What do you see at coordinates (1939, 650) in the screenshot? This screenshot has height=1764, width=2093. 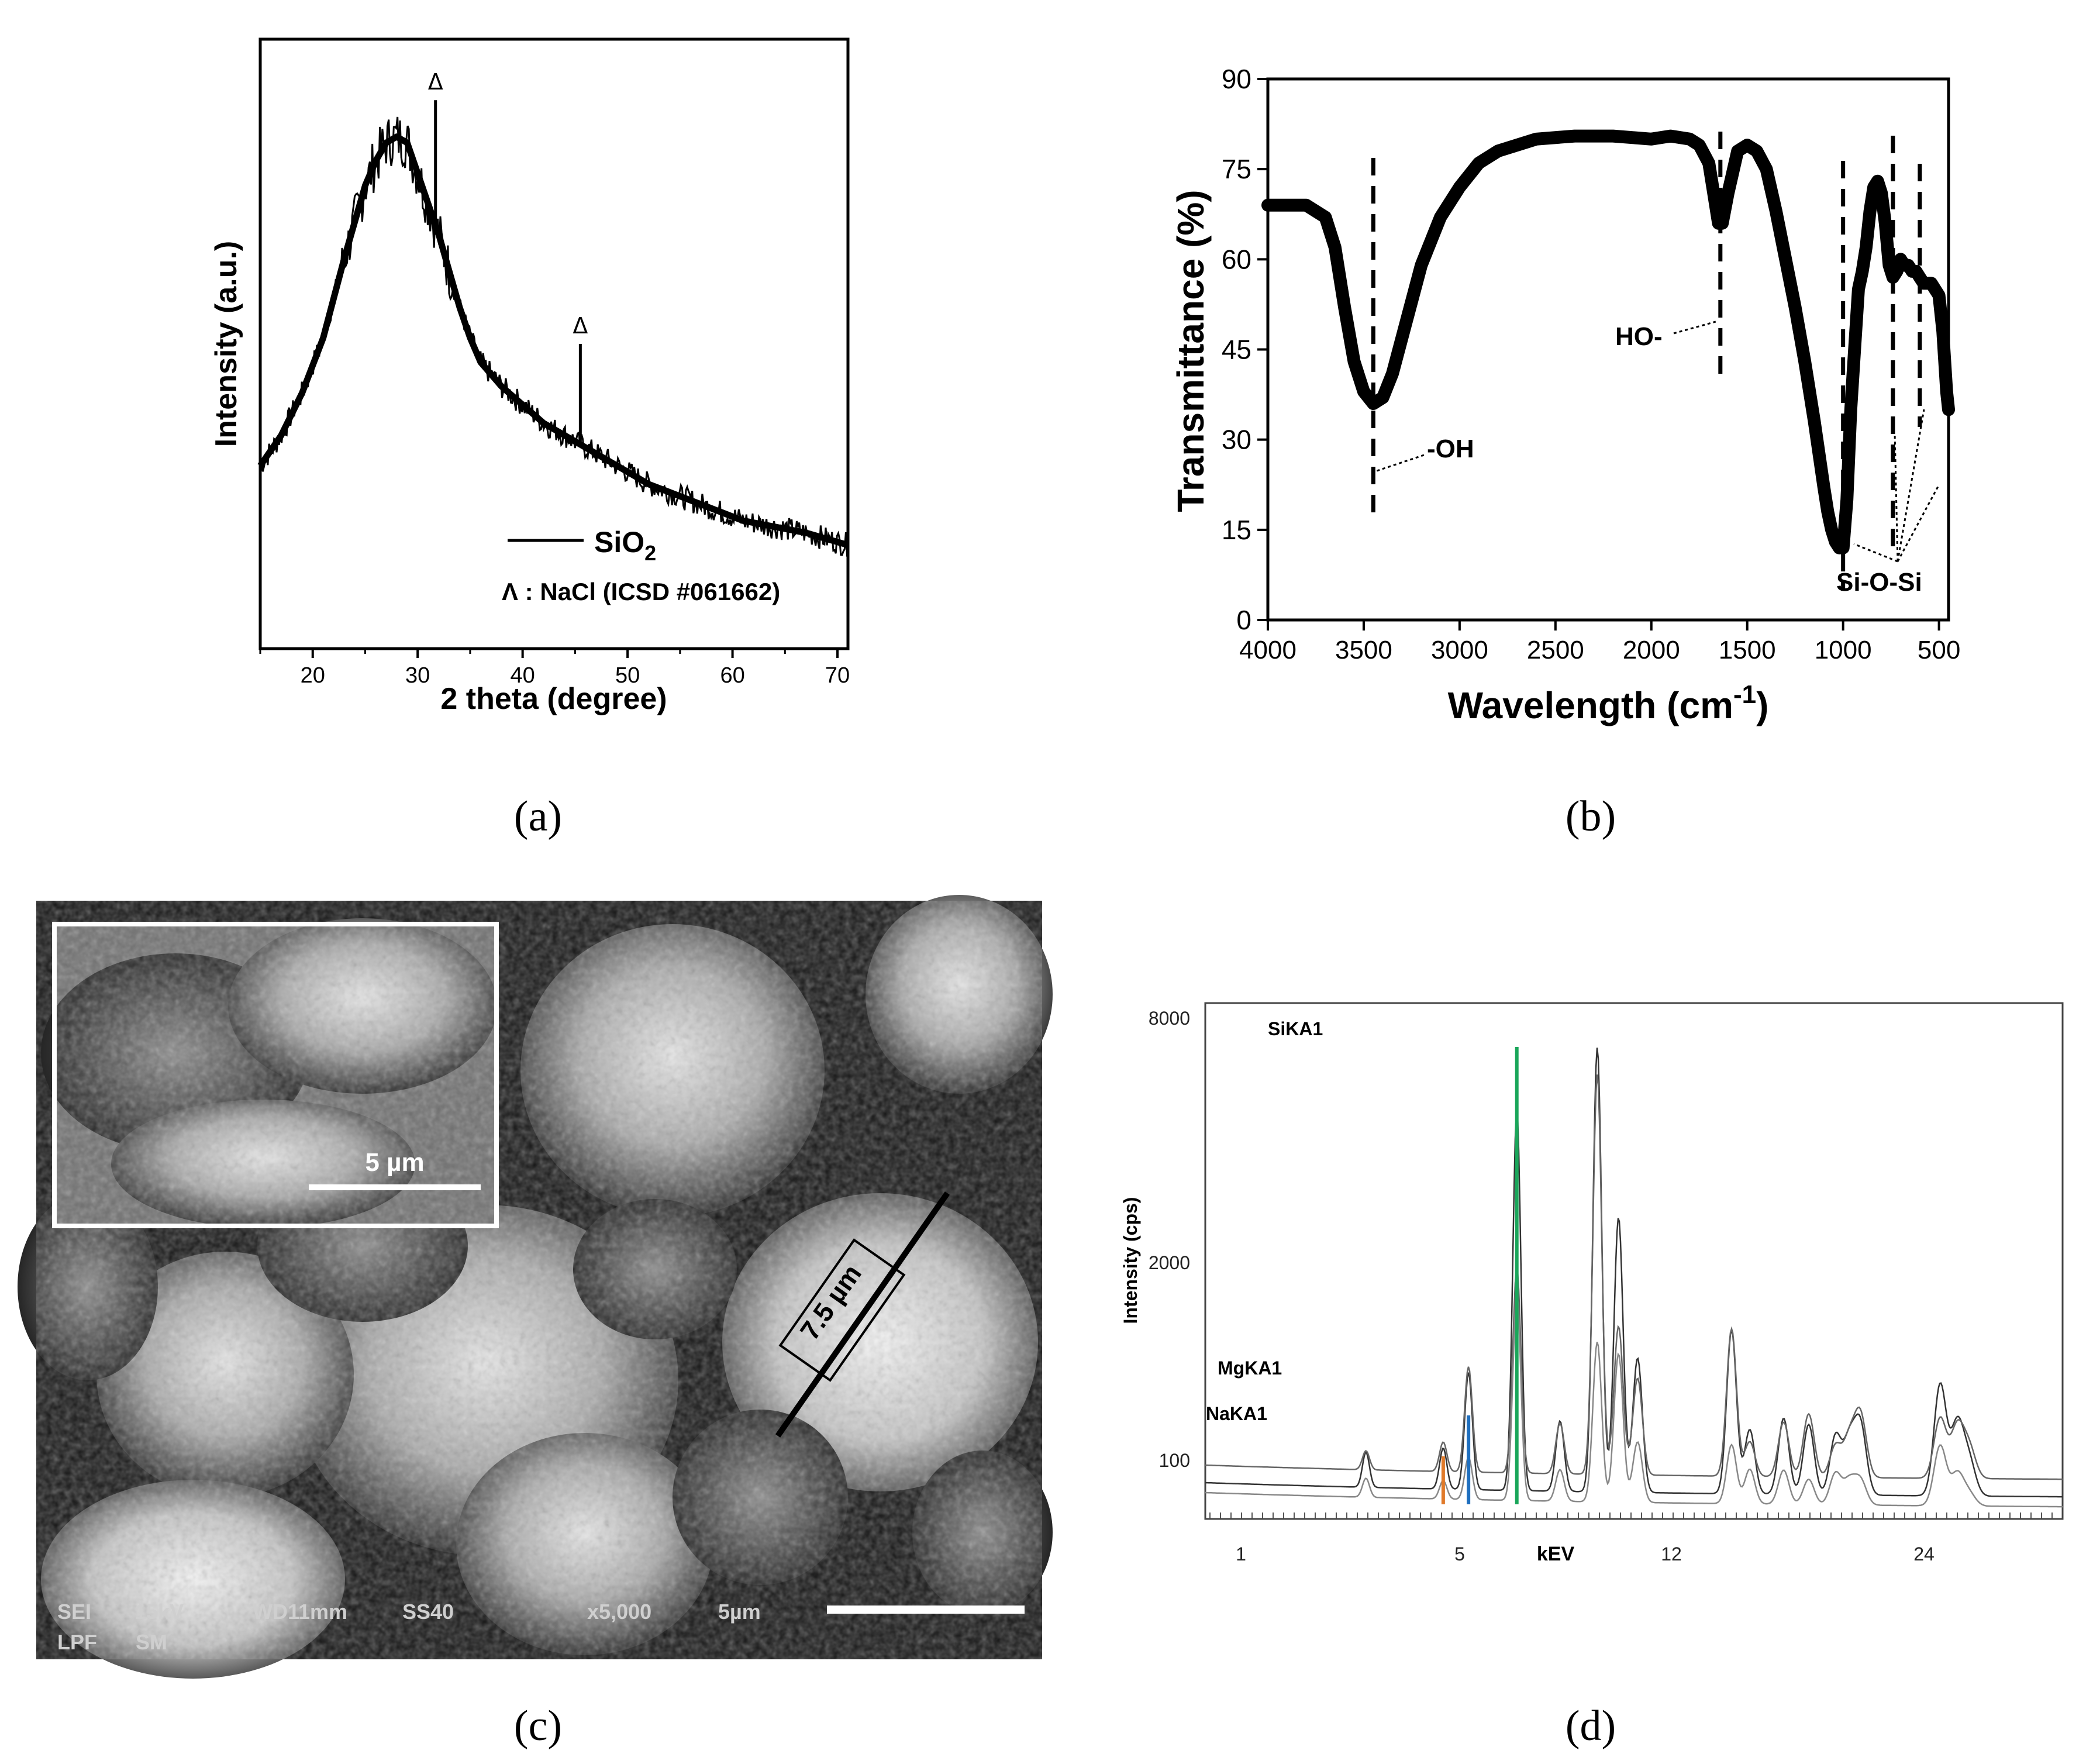 I see `x-tick-label: 500` at bounding box center [1939, 650].